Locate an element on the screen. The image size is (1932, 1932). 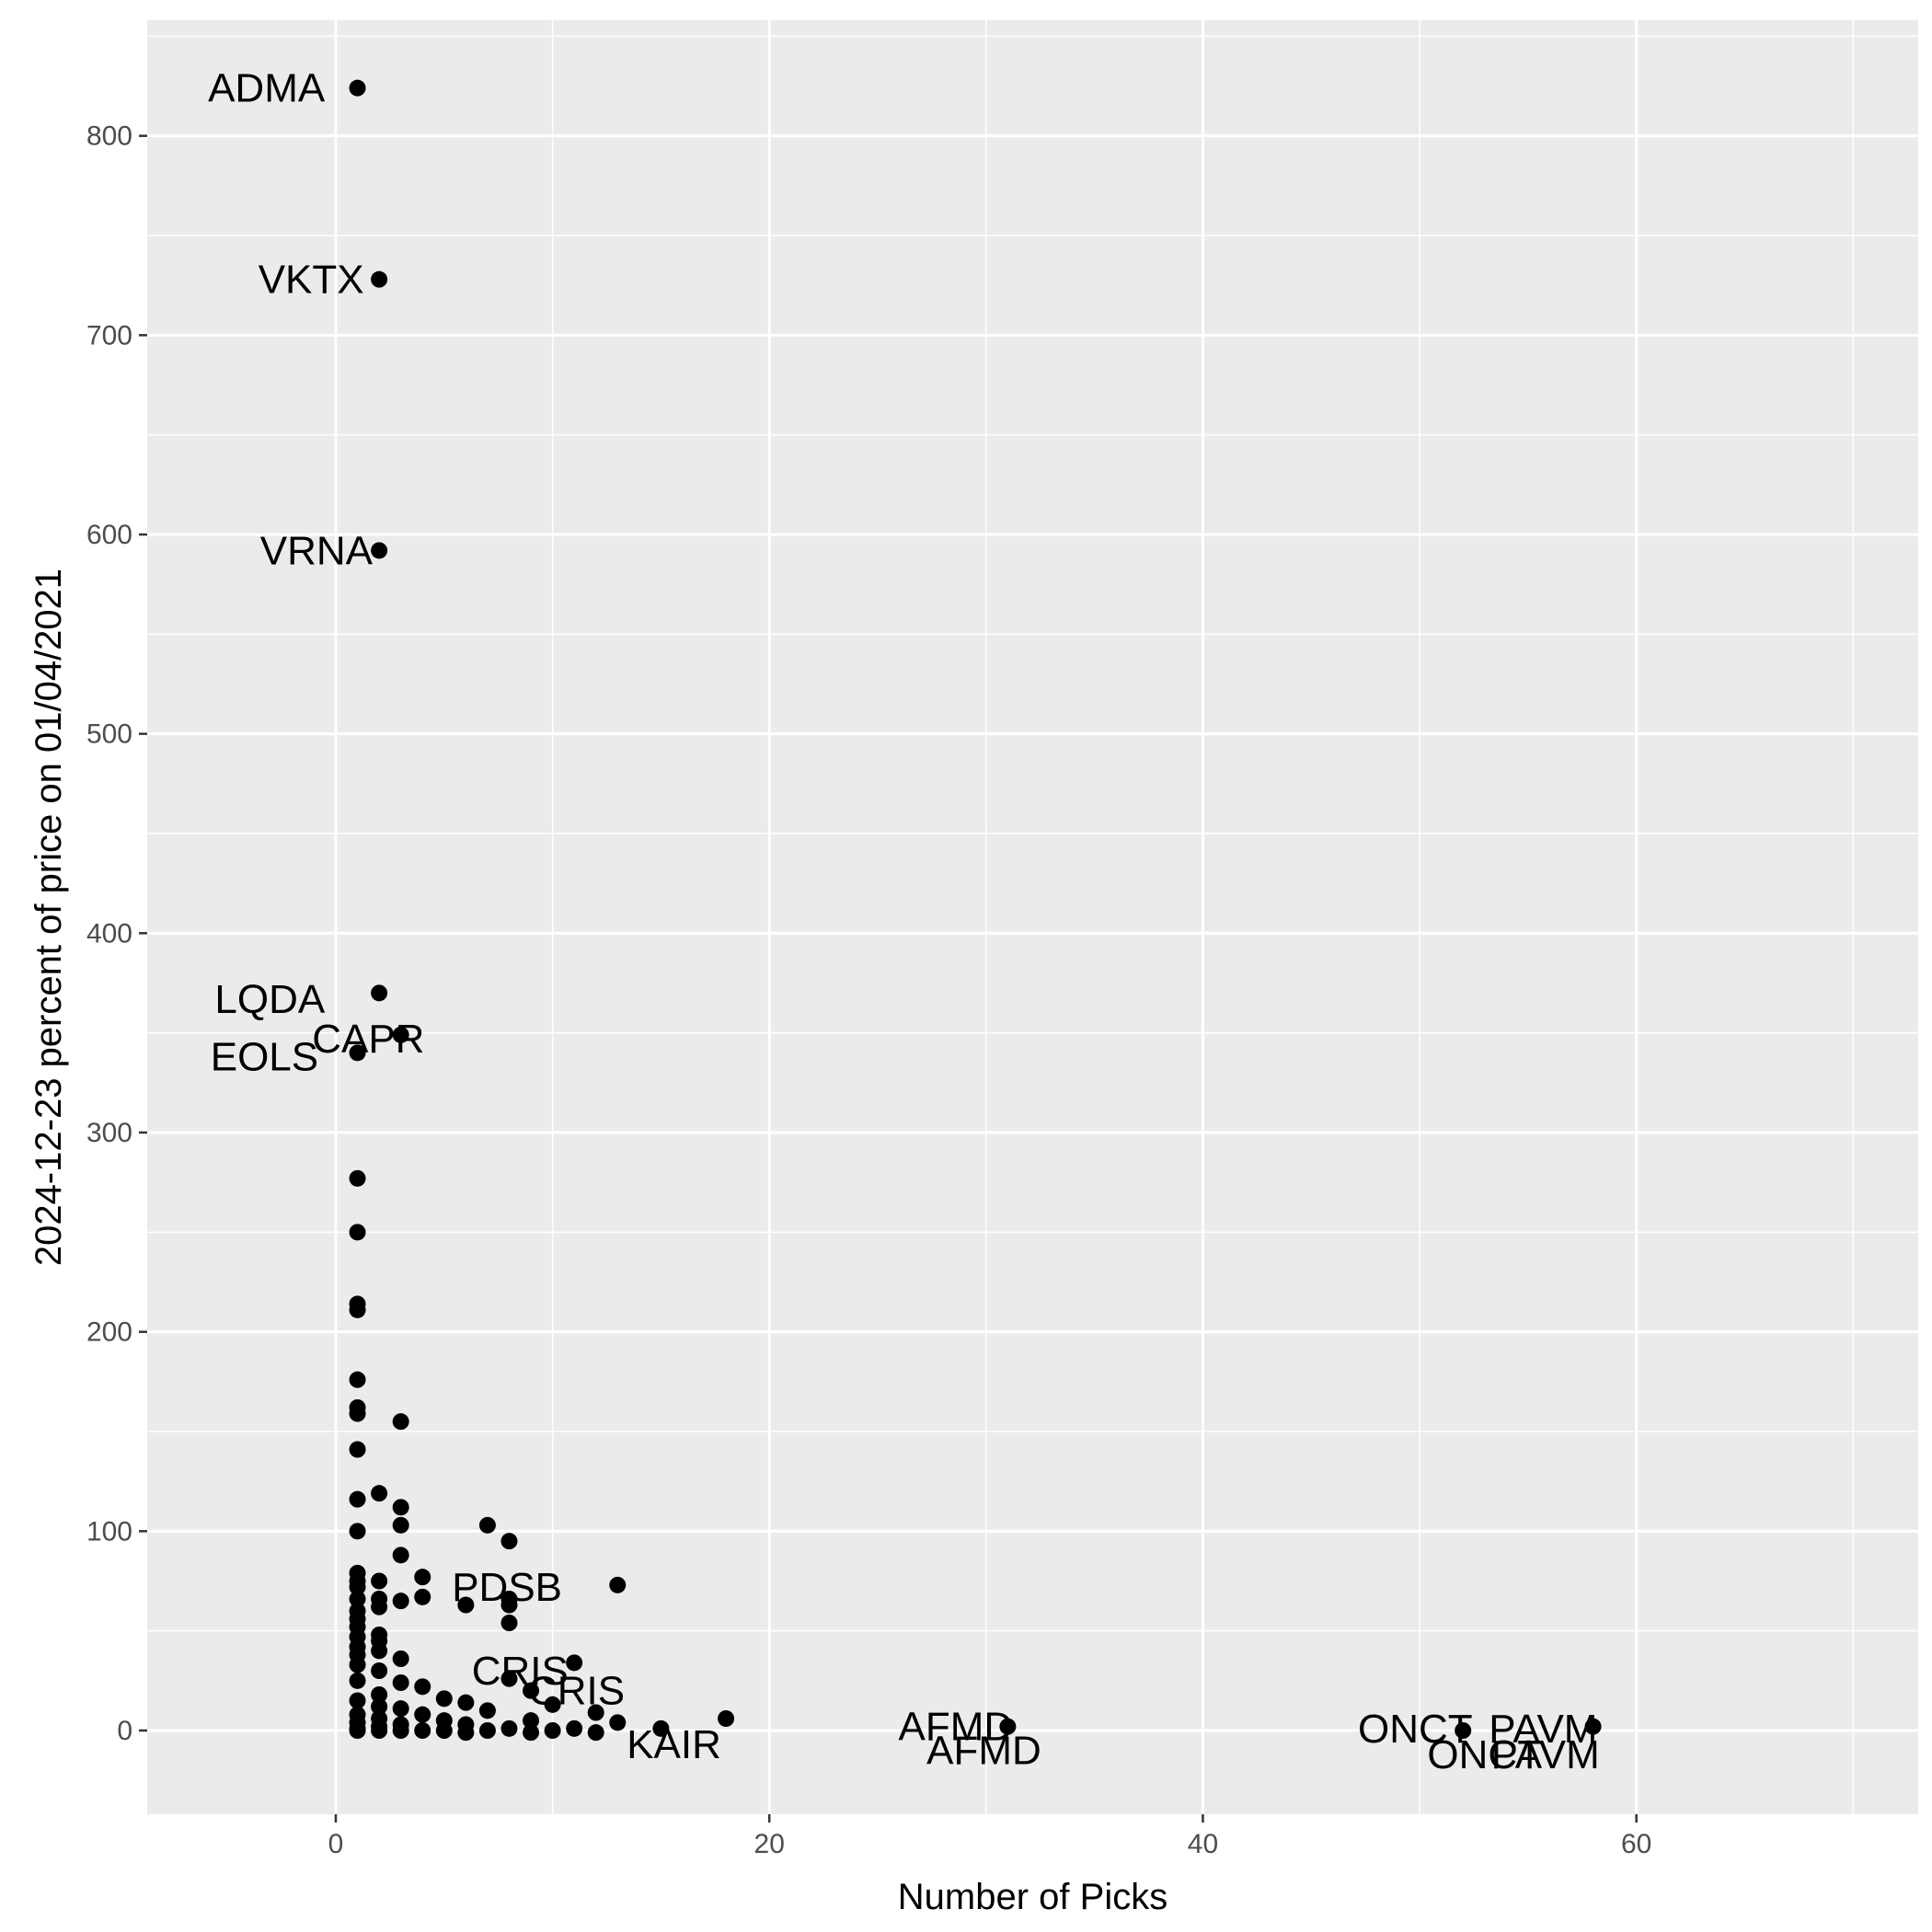
point-label: VKTX is located at coordinates (311, 280).